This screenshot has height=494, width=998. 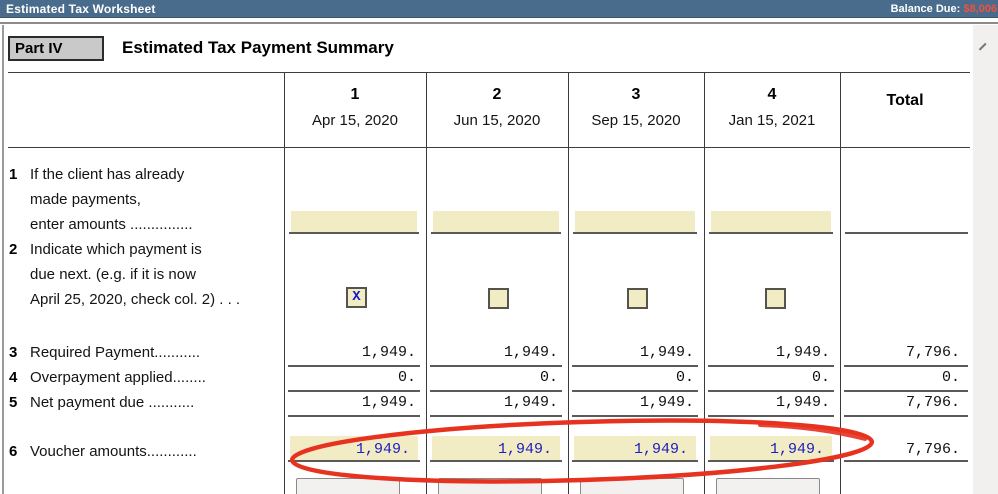 What do you see at coordinates (796, 449) in the screenshot?
I see `voucher-amount-q4: 1,949.` at bounding box center [796, 449].